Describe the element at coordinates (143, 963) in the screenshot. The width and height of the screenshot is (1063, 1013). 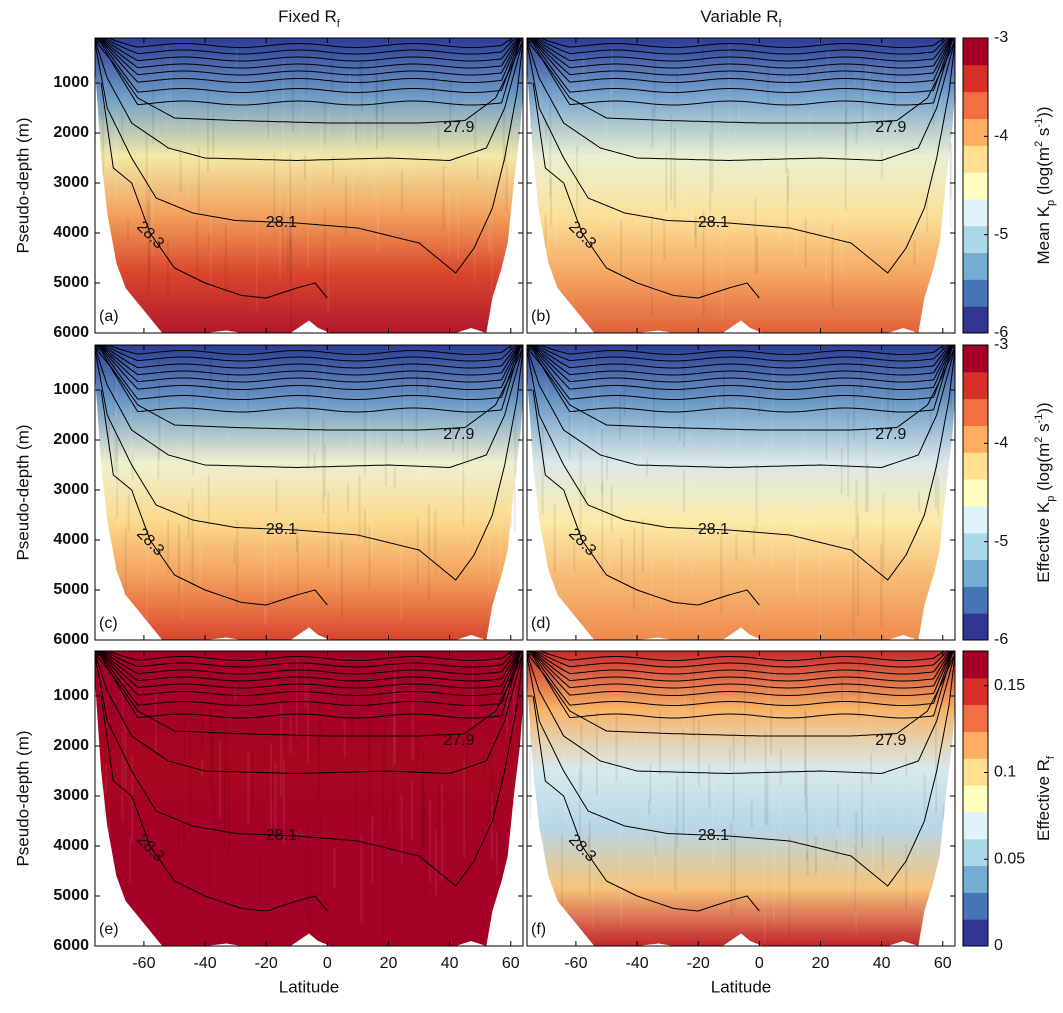
I see `x-tick-label: -60` at that location.